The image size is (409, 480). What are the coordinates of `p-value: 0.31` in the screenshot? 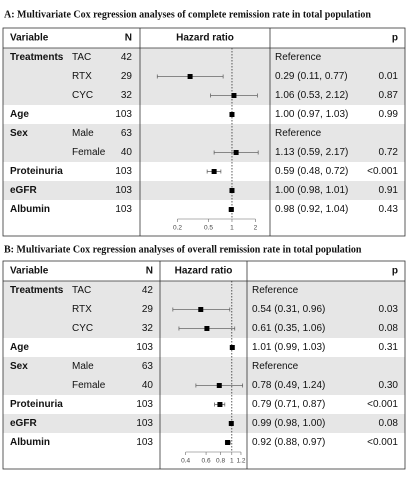 It's located at (389, 347).